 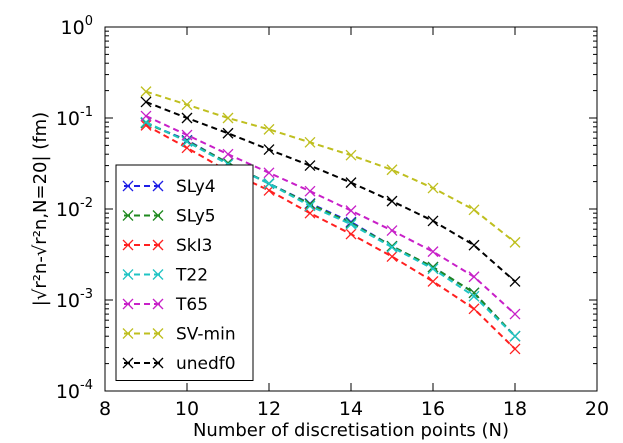 What do you see at coordinates (86, 112) in the screenshot?
I see `y-tick-exponent: -1` at bounding box center [86, 112].